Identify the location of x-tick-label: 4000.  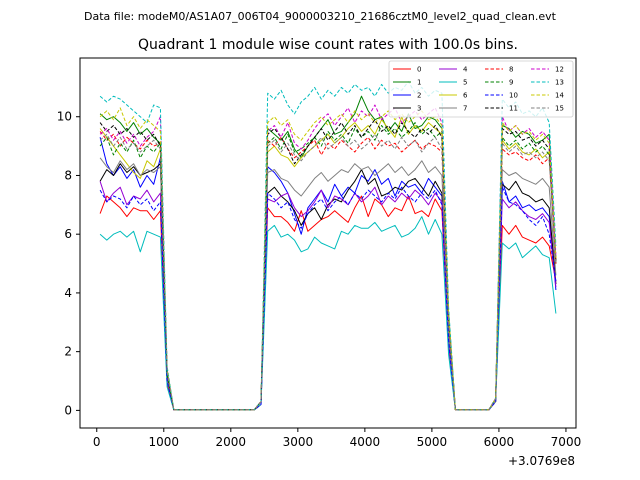
(365, 442).